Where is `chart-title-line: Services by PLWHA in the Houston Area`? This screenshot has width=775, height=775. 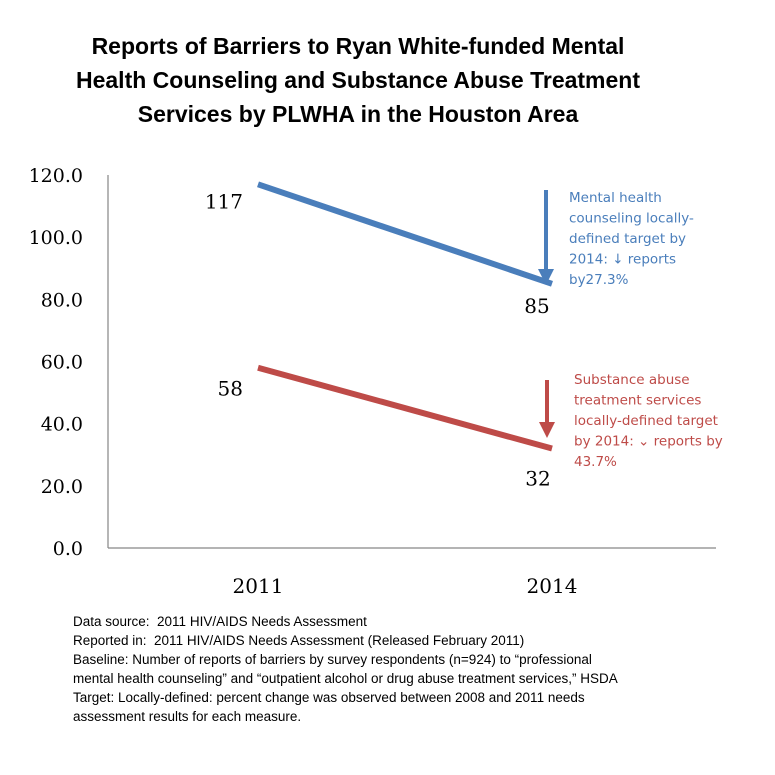 chart-title-line: Services by PLWHA in the Houston Area is located at coordinates (358, 114).